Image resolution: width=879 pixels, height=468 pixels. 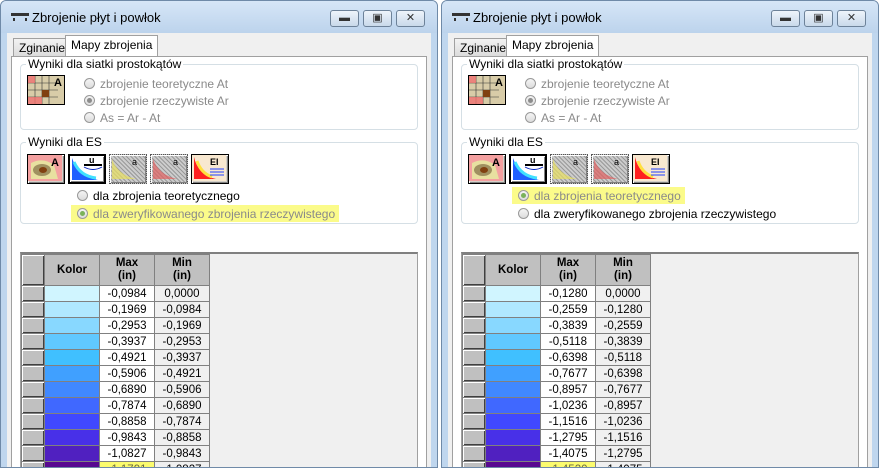 What do you see at coordinates (127, 421) in the screenshot?
I see `max-cell: -0,8858` at bounding box center [127, 421].